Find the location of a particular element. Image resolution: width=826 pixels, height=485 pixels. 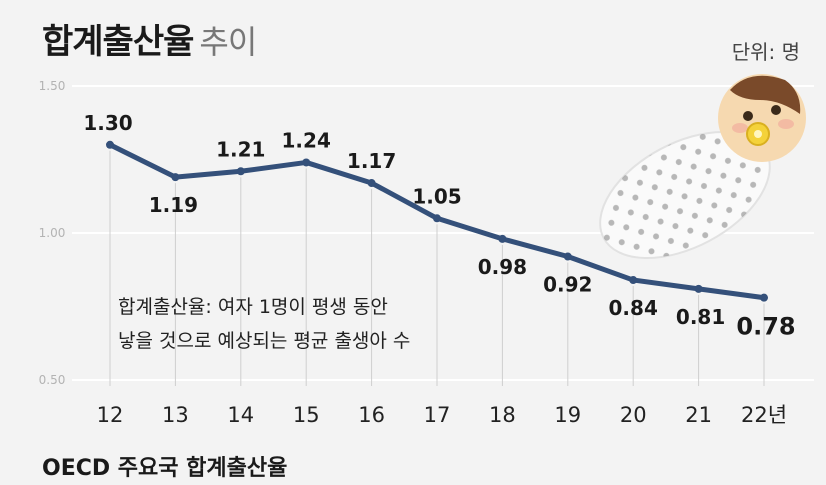

chart-title: 합계출산율 추이 is located at coordinates (149, 38).